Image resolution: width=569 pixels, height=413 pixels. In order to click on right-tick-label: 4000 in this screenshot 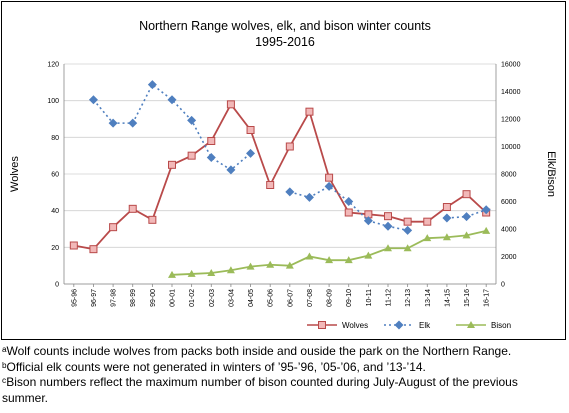, I will do `click(509, 230)`.